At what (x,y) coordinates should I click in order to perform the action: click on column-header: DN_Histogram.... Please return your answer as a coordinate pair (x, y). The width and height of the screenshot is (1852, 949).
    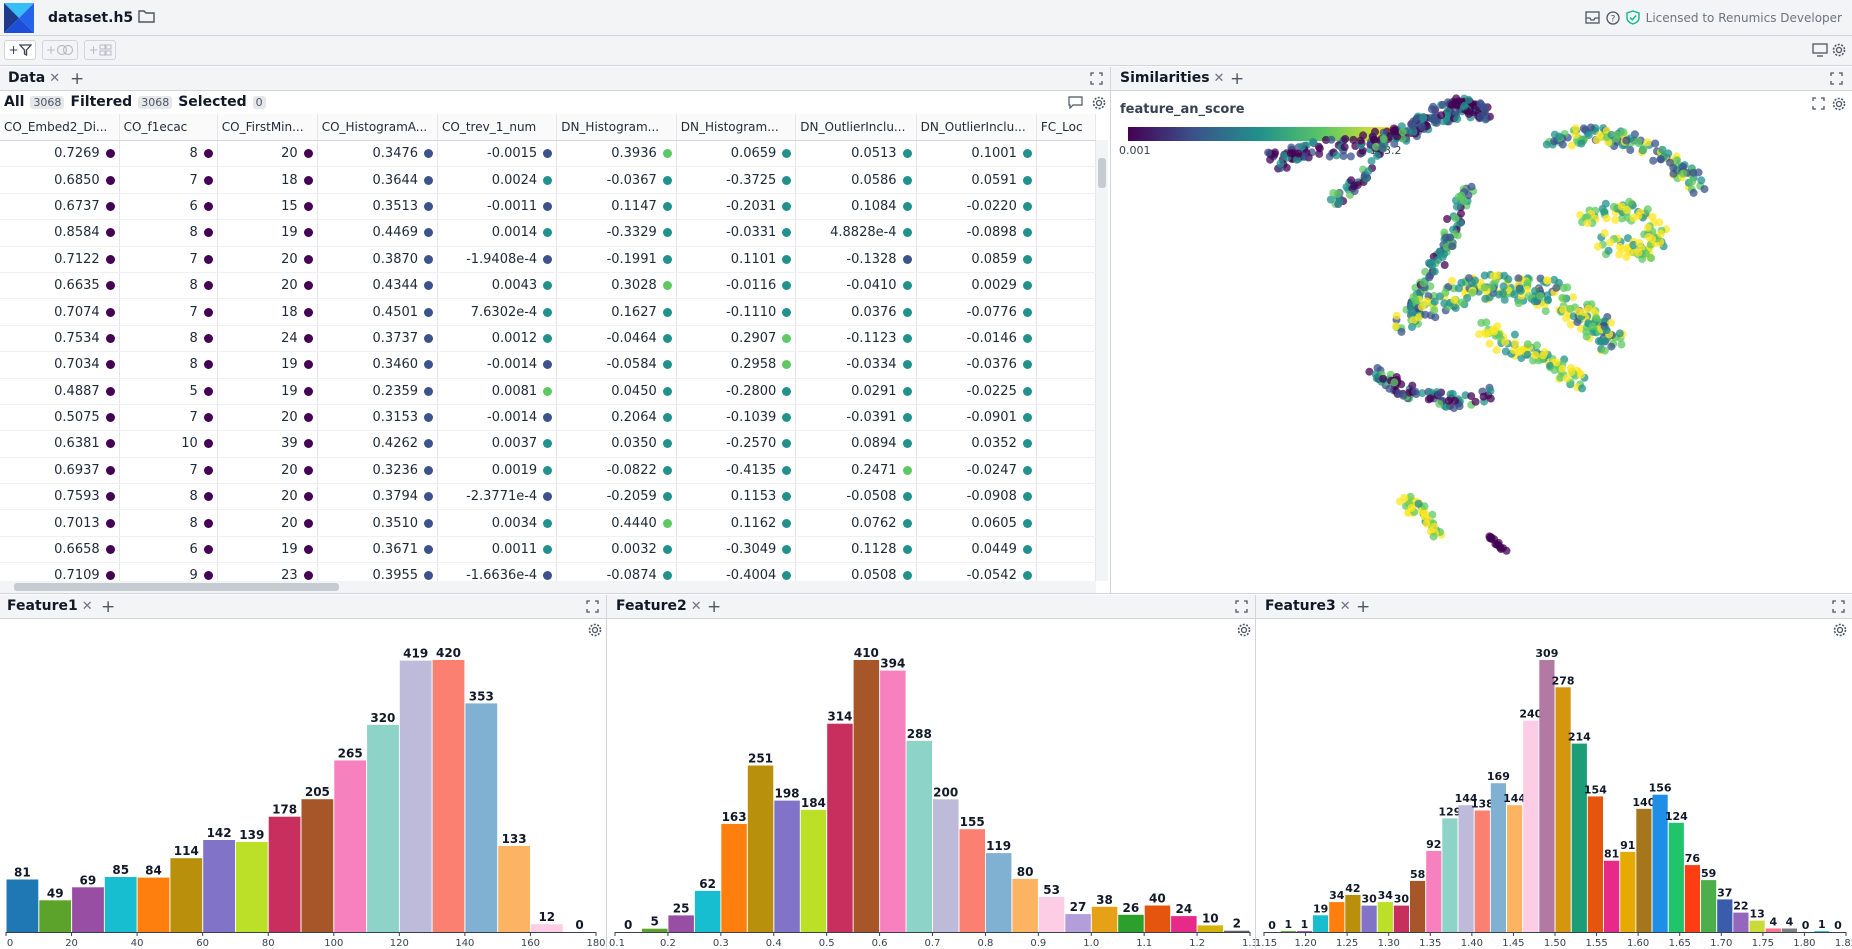
    Looking at the image, I should click on (736, 127).